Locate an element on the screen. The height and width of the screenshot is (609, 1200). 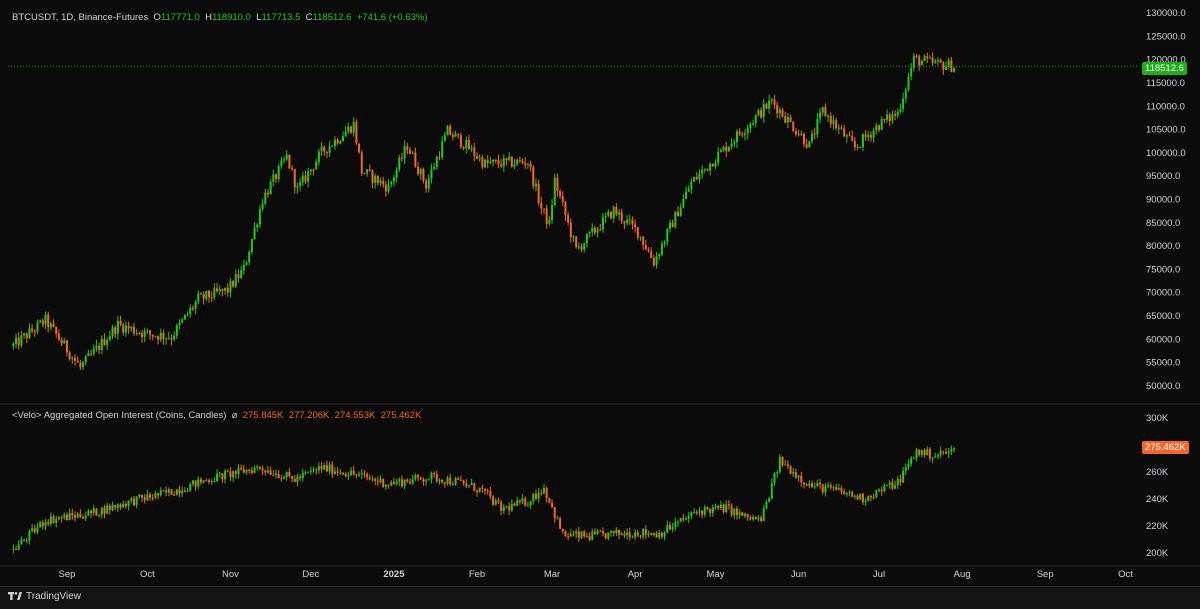
oi-axis-tick: 260K is located at coordinates (1157, 472).